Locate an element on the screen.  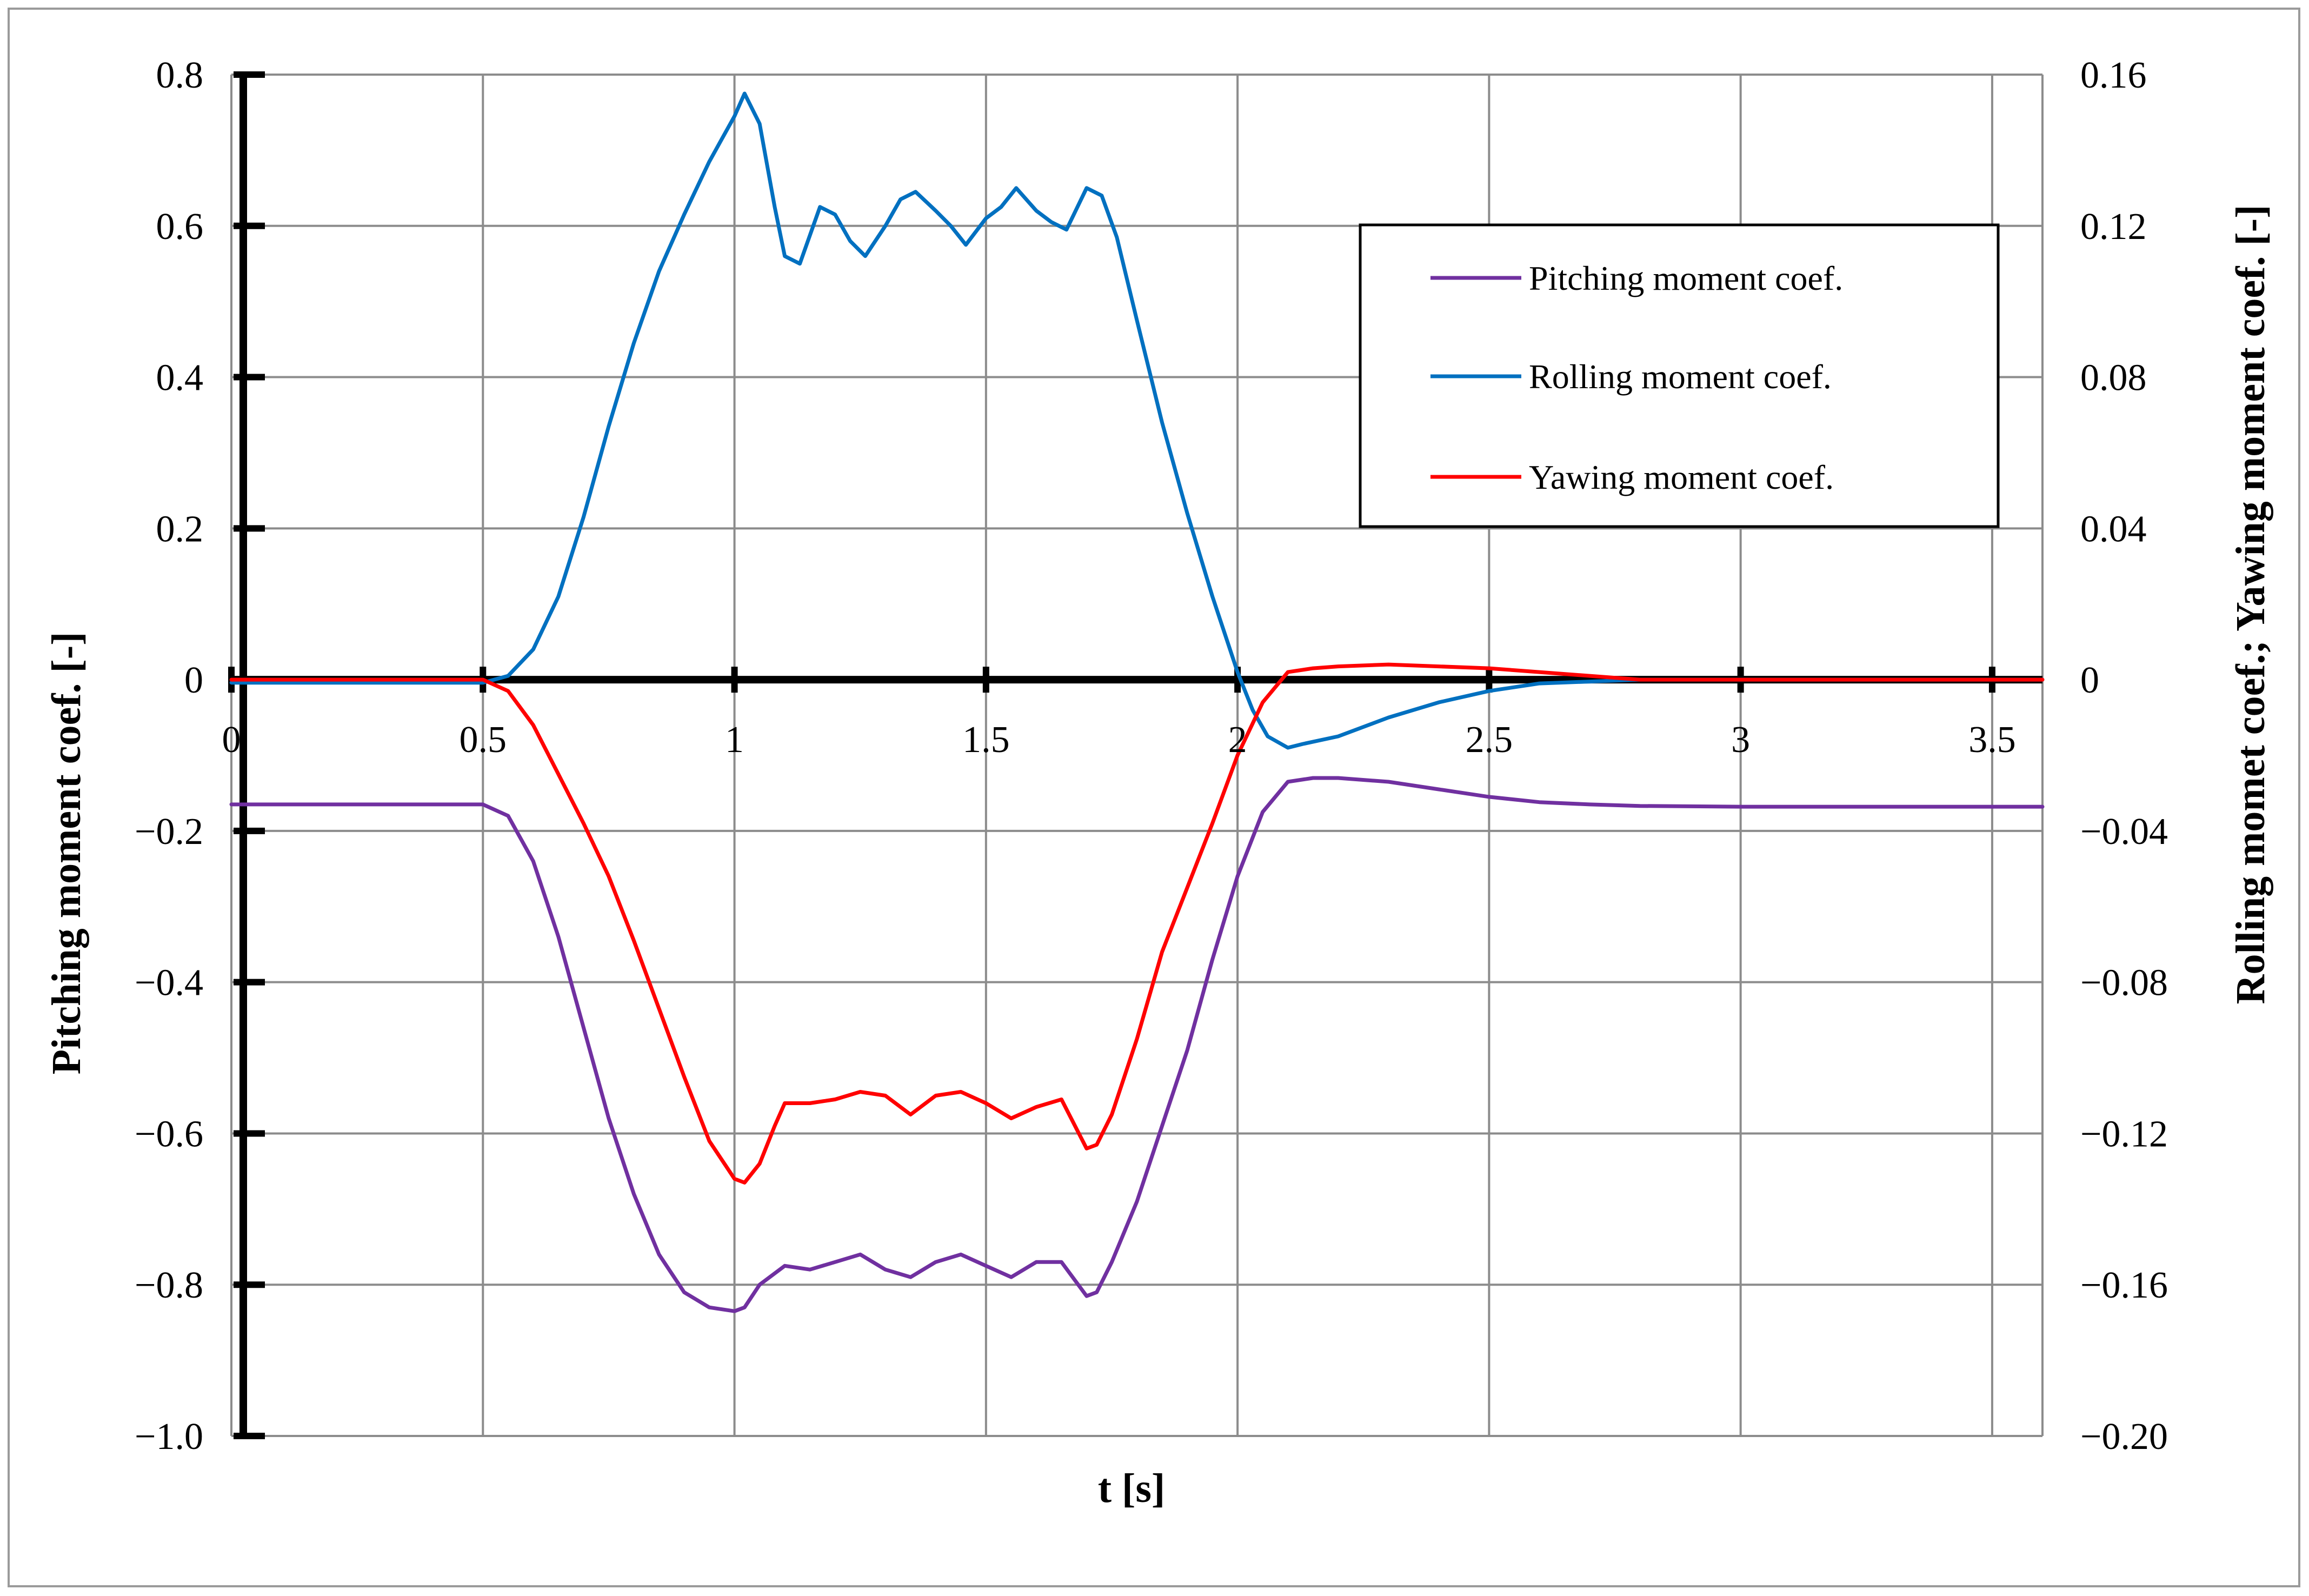
x-tick-label: 2 is located at coordinates (1237, 740).